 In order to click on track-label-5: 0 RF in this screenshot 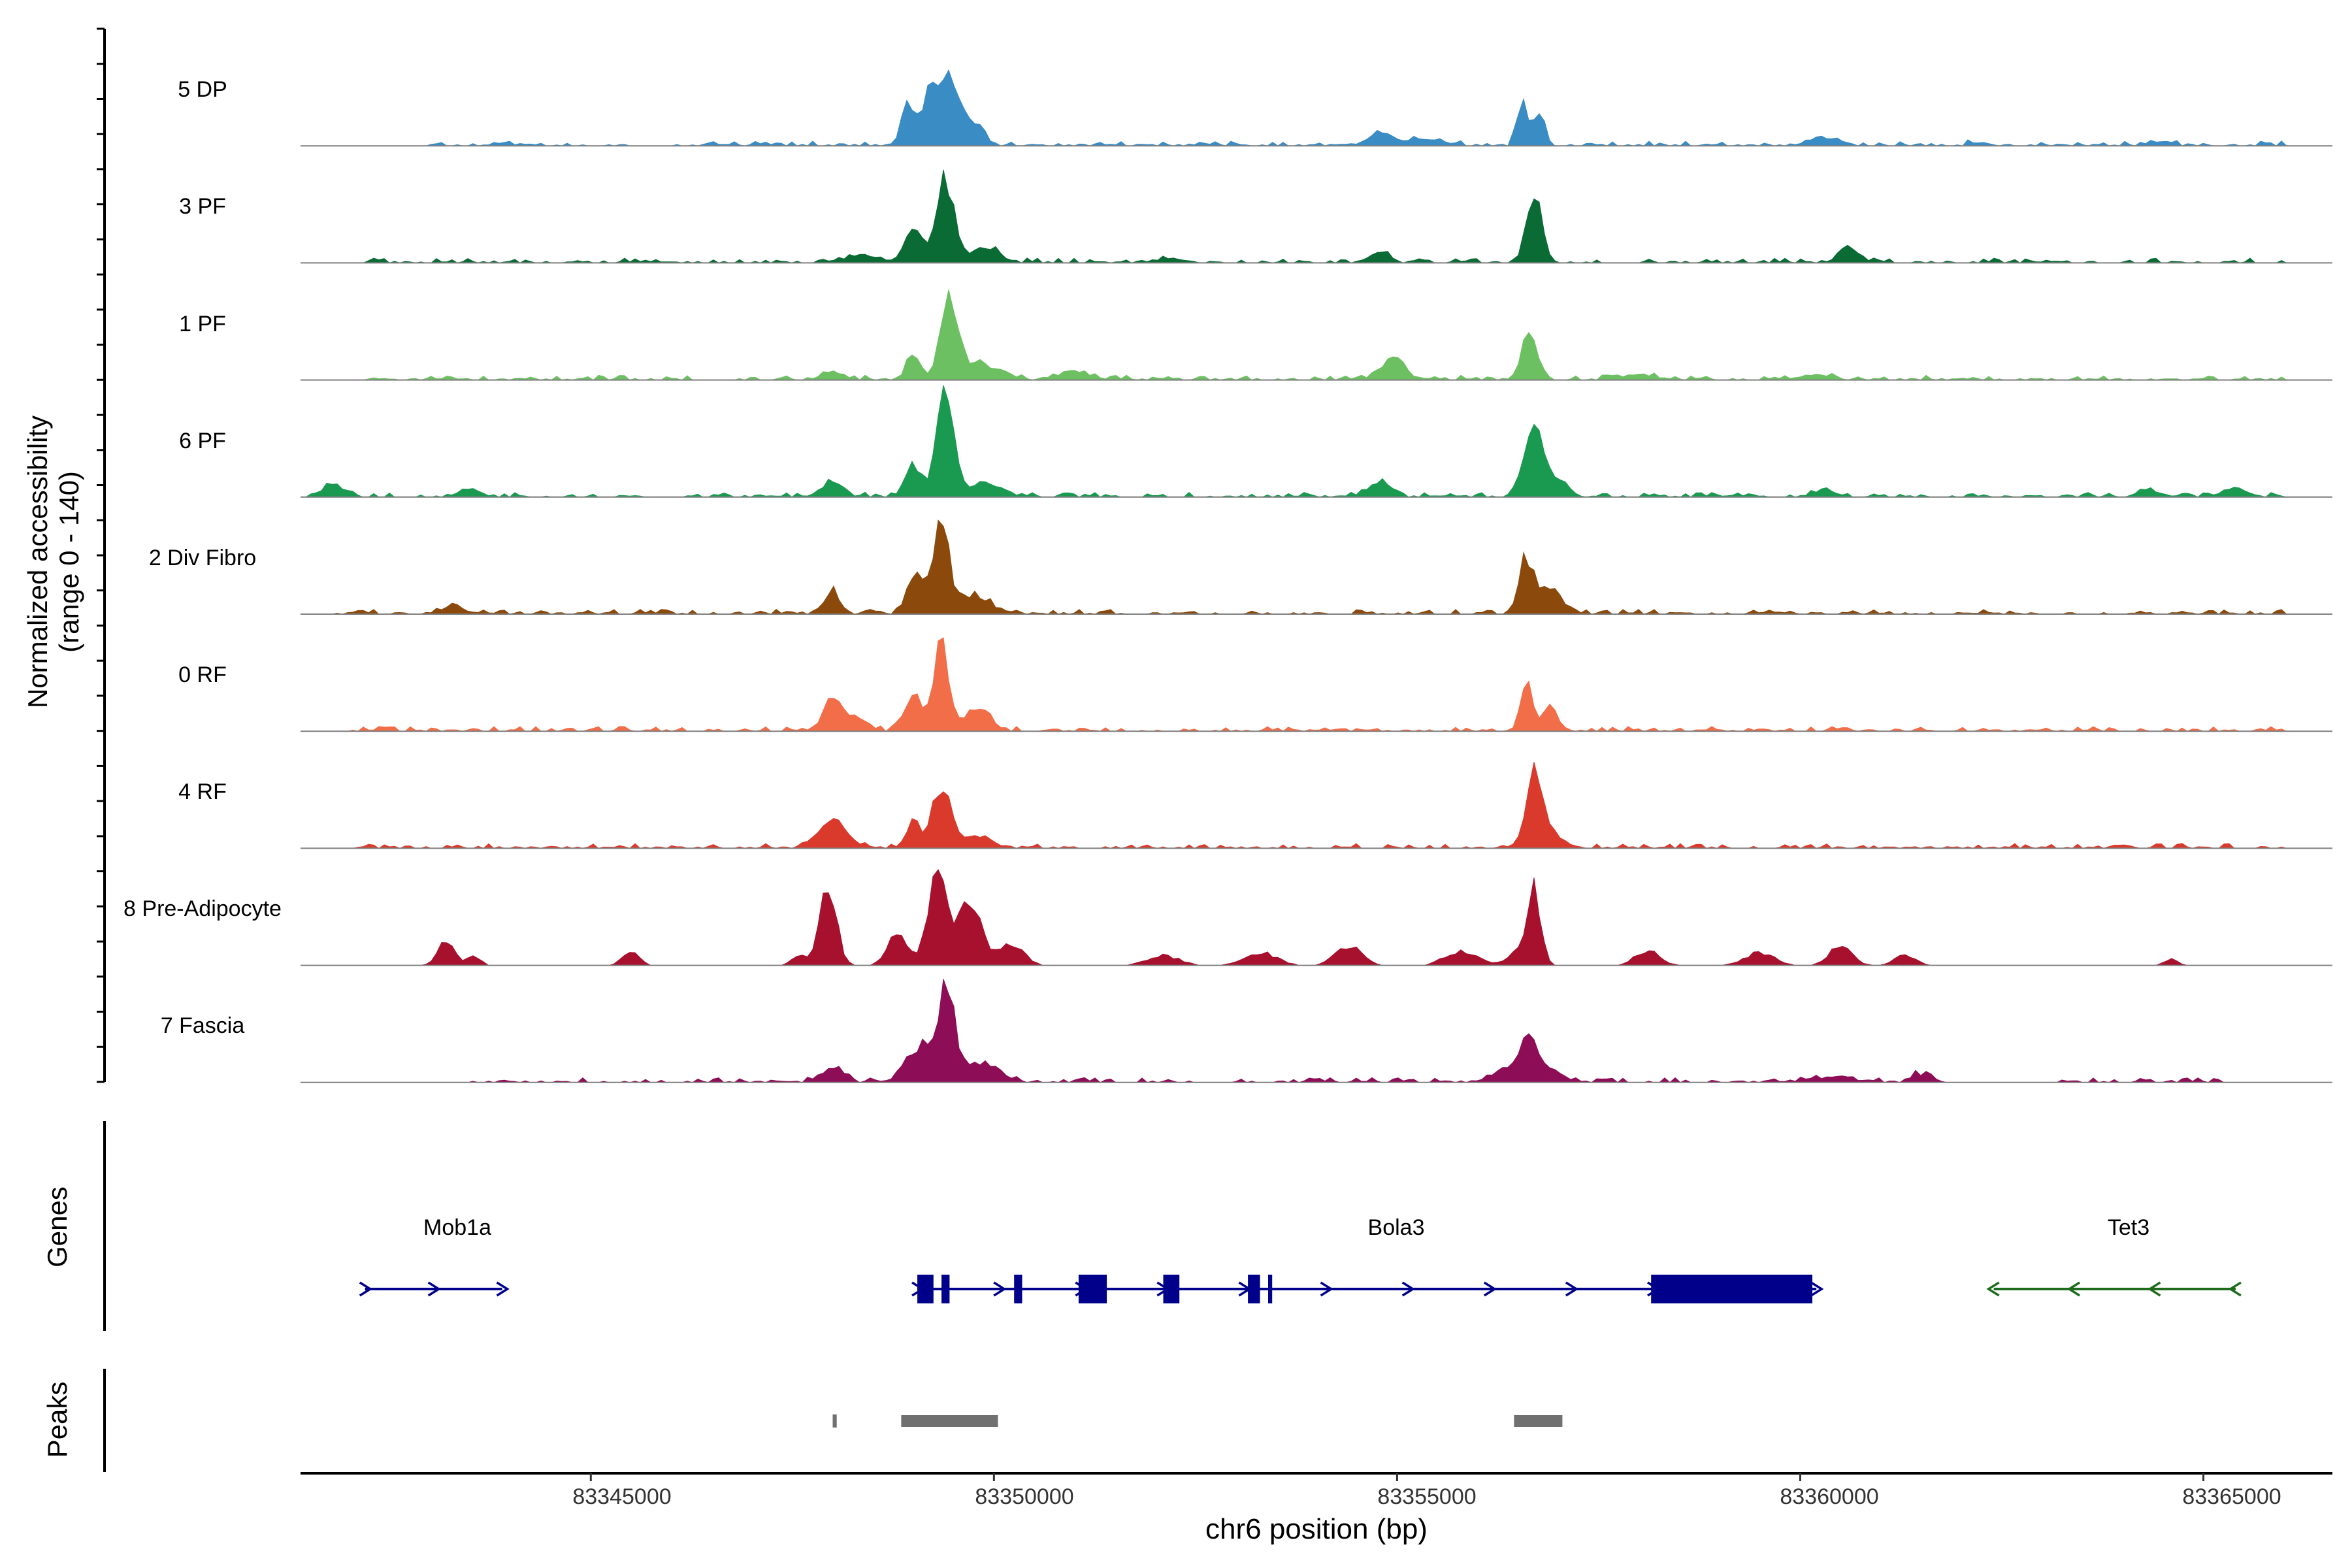, I will do `click(202, 674)`.